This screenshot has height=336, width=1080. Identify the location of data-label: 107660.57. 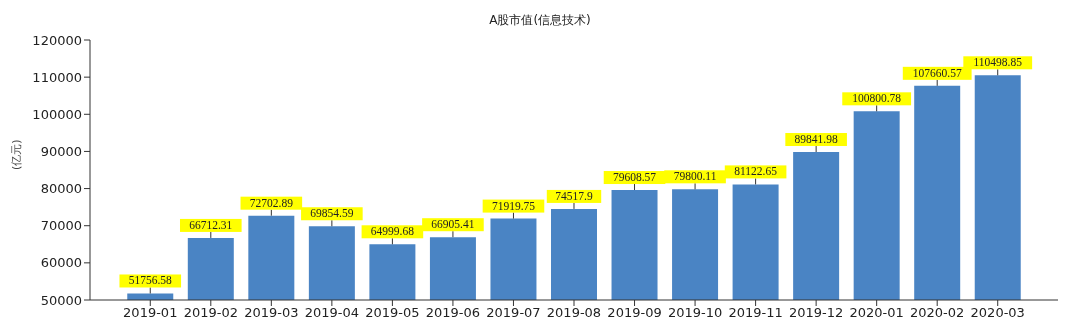
(937, 72).